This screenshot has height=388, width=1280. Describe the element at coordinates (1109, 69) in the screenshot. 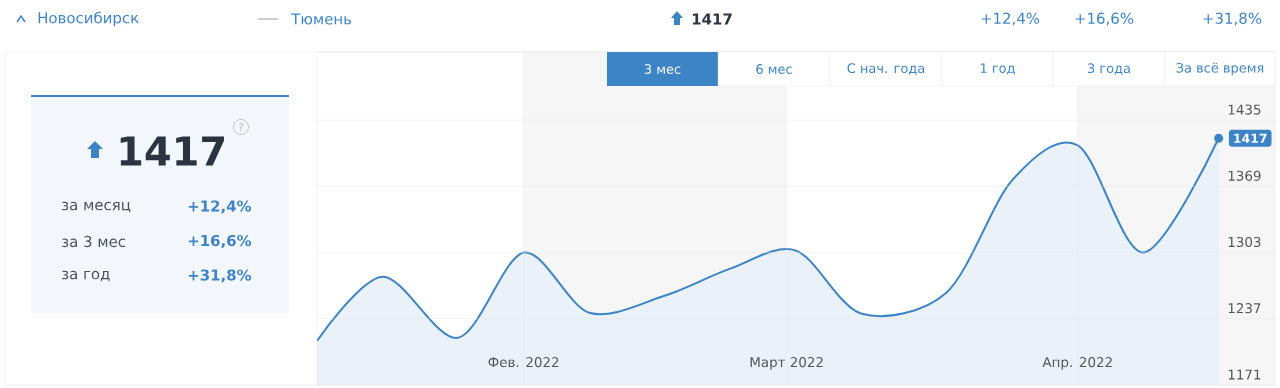

I see `annotation: 3 года` at that location.